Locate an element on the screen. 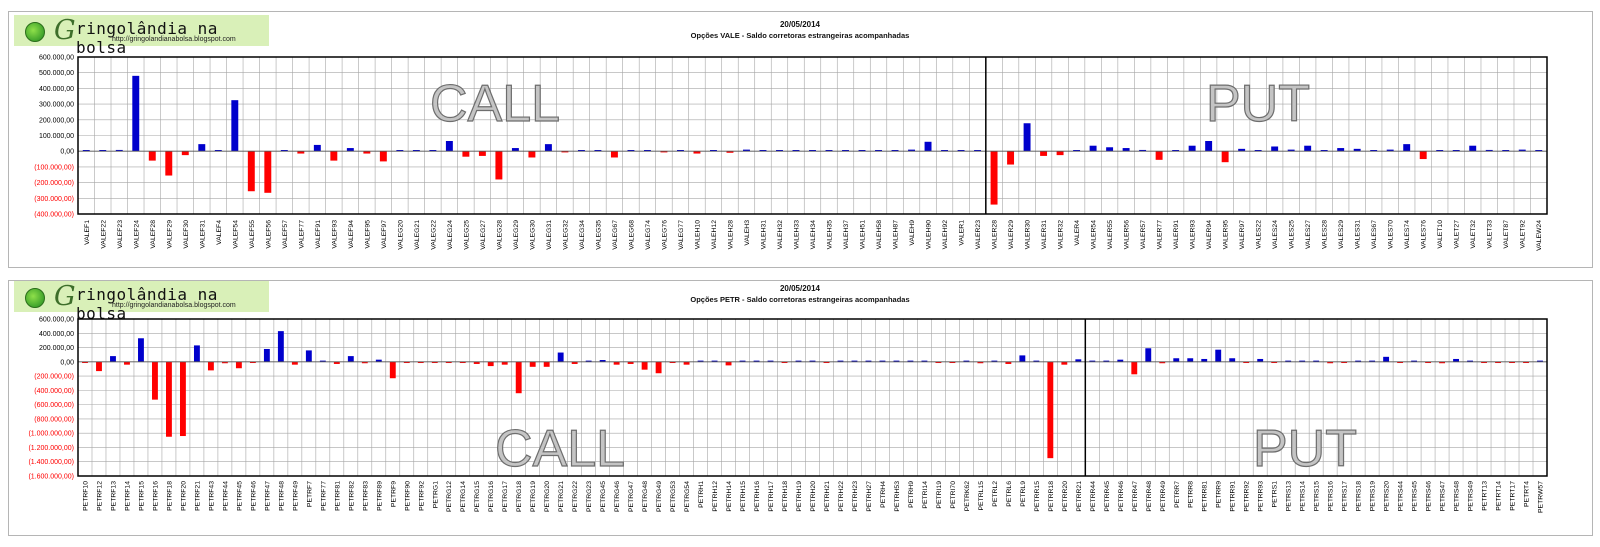  x-tick-label: PETRH17 is located at coordinates (771, 496).